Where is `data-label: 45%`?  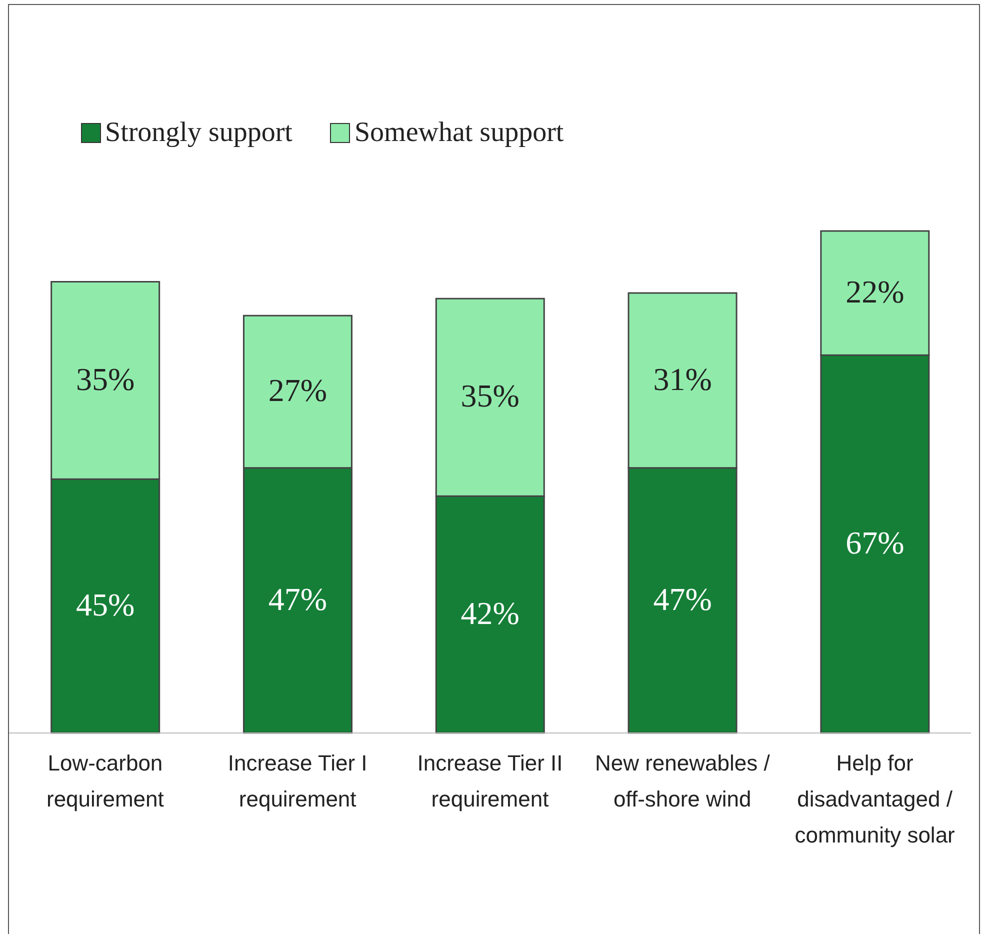
data-label: 45% is located at coordinates (105, 604).